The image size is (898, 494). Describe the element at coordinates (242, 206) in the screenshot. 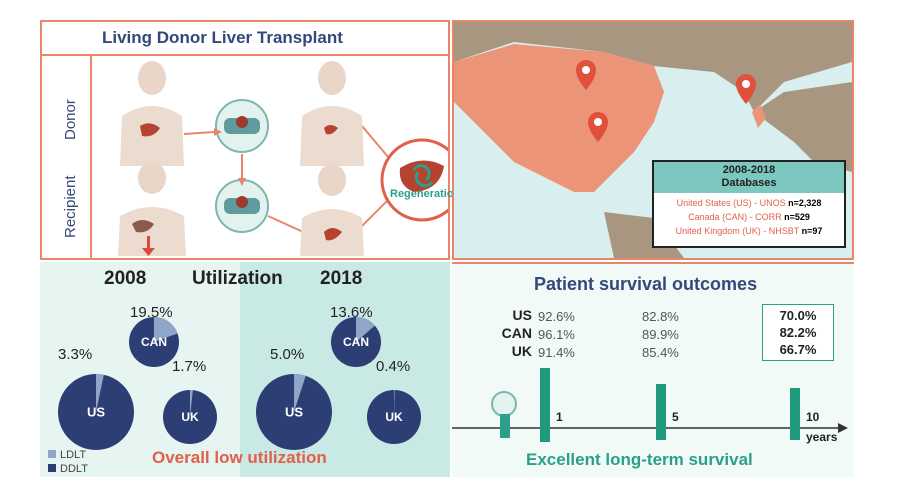

I see `surgery-recipient-icon` at that location.